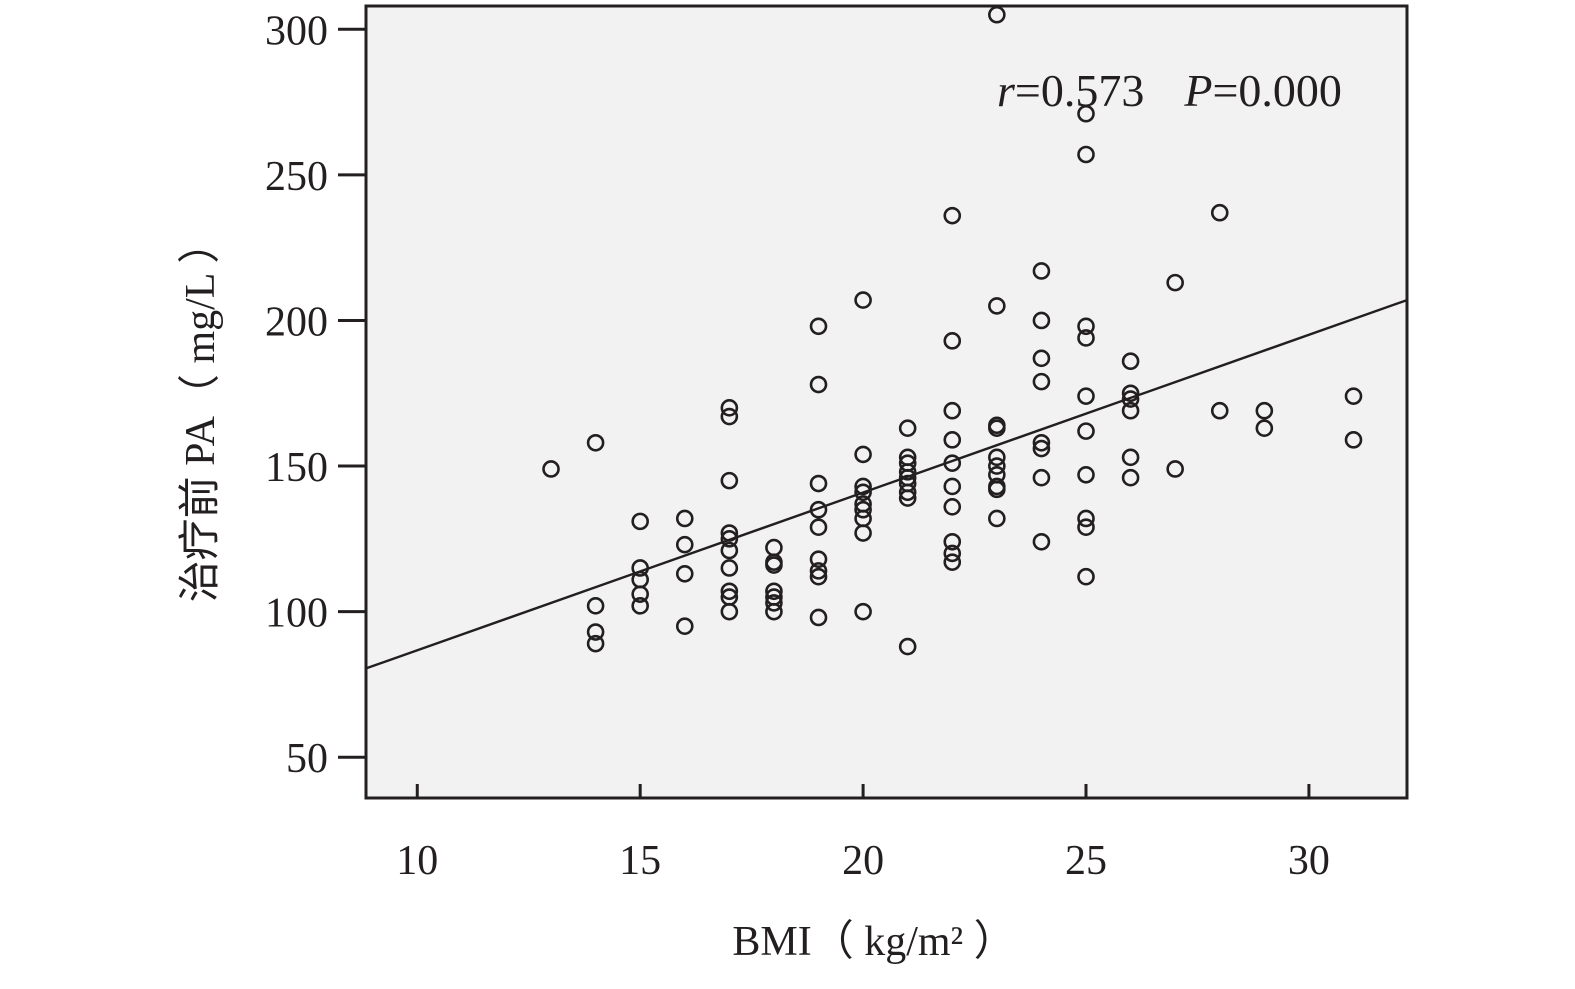 This screenshot has width=1575, height=989. What do you see at coordinates (1169, 90) in the screenshot?
I see `correlation-annotation: r=0.573 P=0.000` at bounding box center [1169, 90].